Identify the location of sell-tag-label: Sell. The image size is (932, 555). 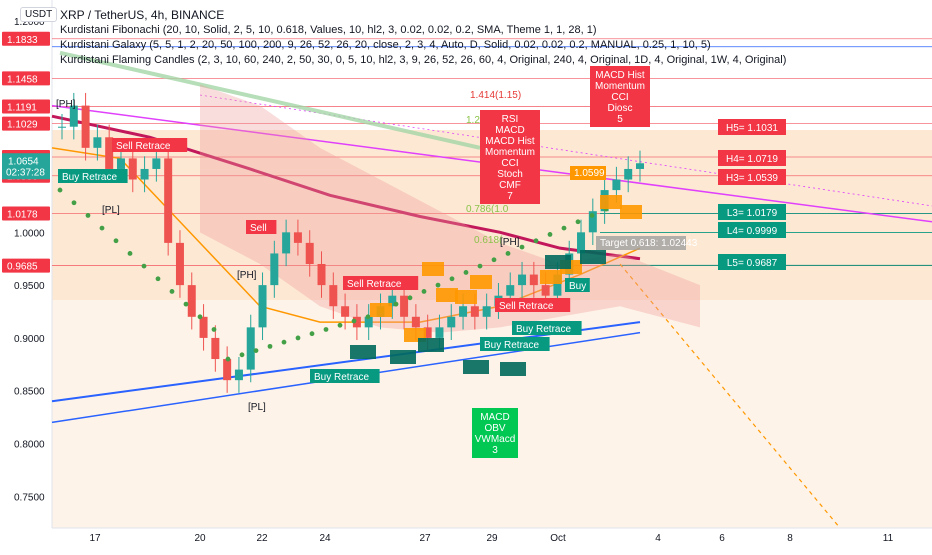
(258, 228).